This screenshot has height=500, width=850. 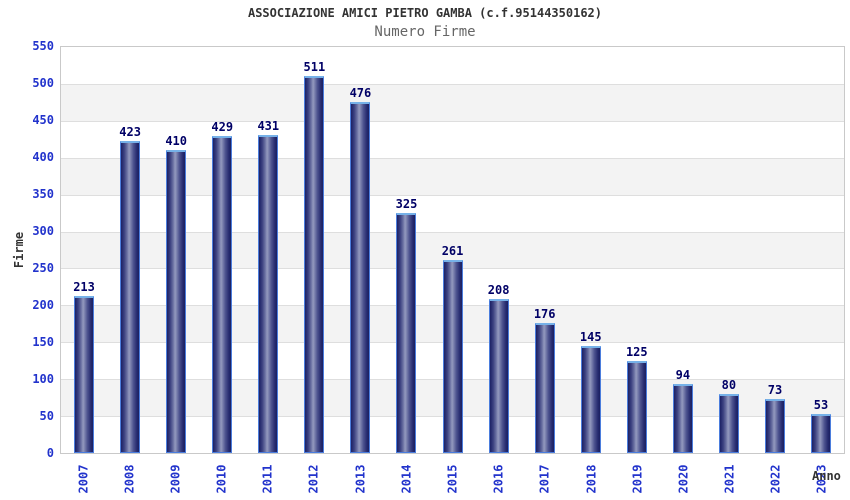 I want to click on x-tick-slot: 2022, so click(x=776, y=478).